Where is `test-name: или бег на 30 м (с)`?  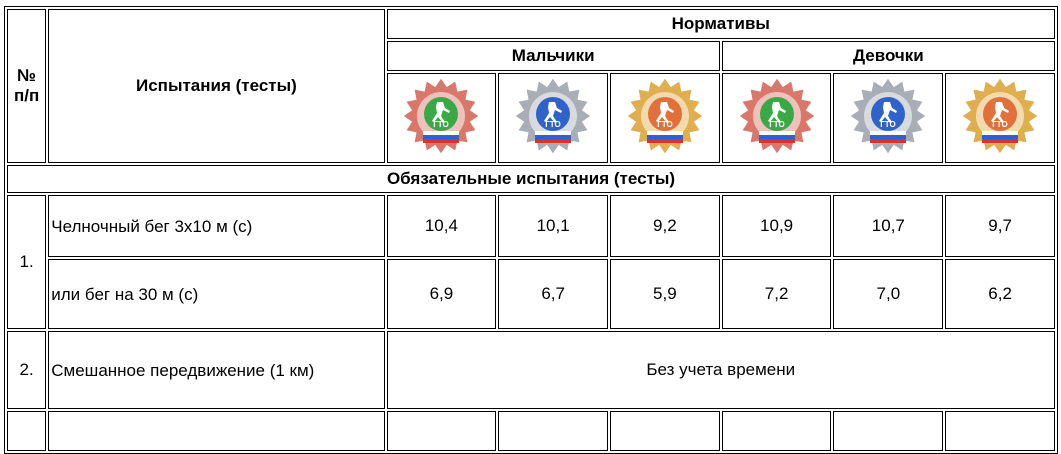
test-name: или бег на 30 м (с) is located at coordinates (216, 294).